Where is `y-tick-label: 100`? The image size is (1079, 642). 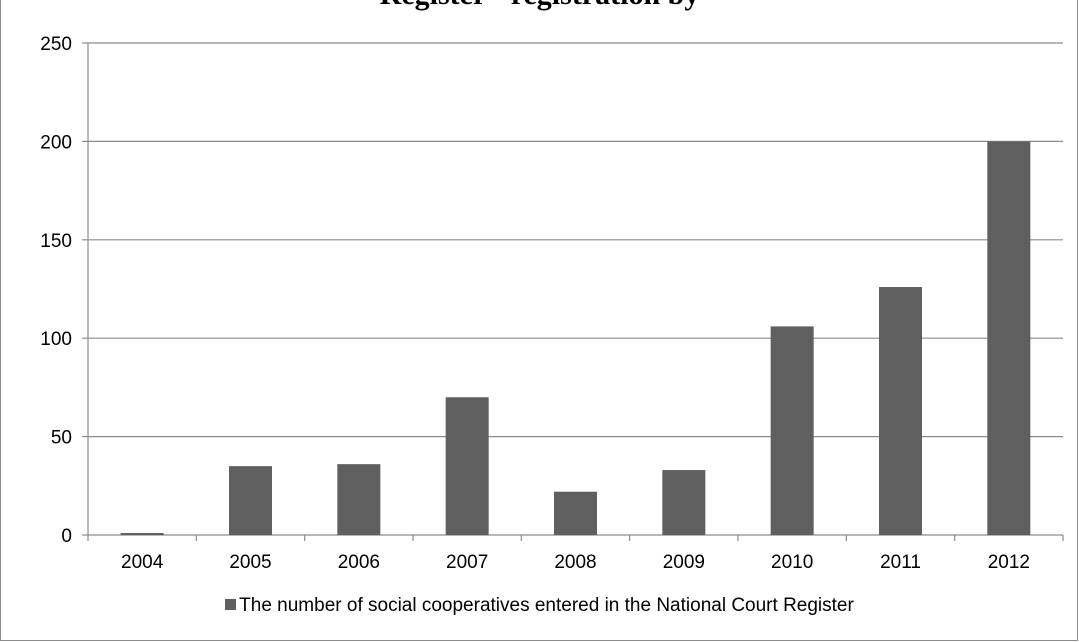
y-tick-label: 100 is located at coordinates (56, 339).